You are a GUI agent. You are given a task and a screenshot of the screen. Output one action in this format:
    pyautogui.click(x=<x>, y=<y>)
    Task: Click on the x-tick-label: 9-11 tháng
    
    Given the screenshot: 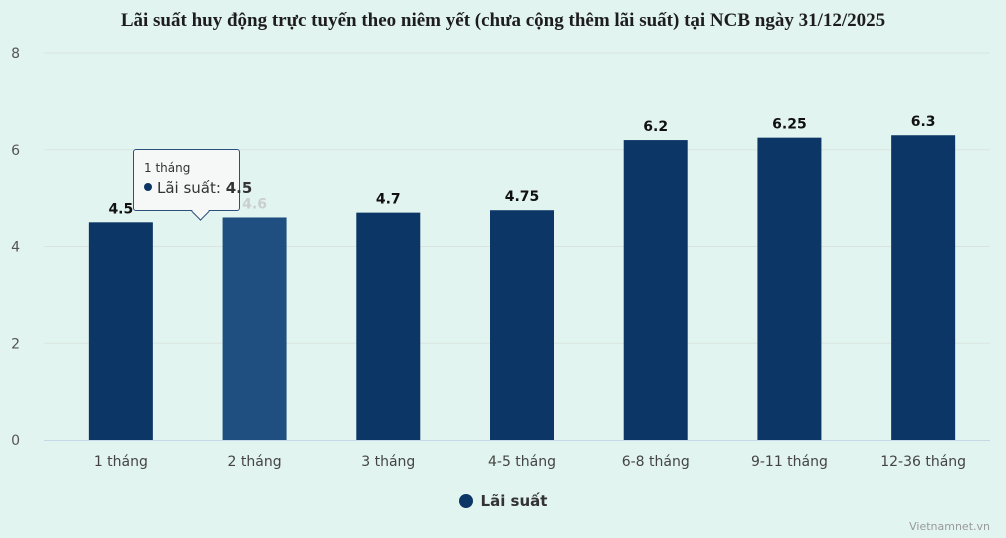 What is the action you would take?
    pyautogui.click(x=789, y=462)
    